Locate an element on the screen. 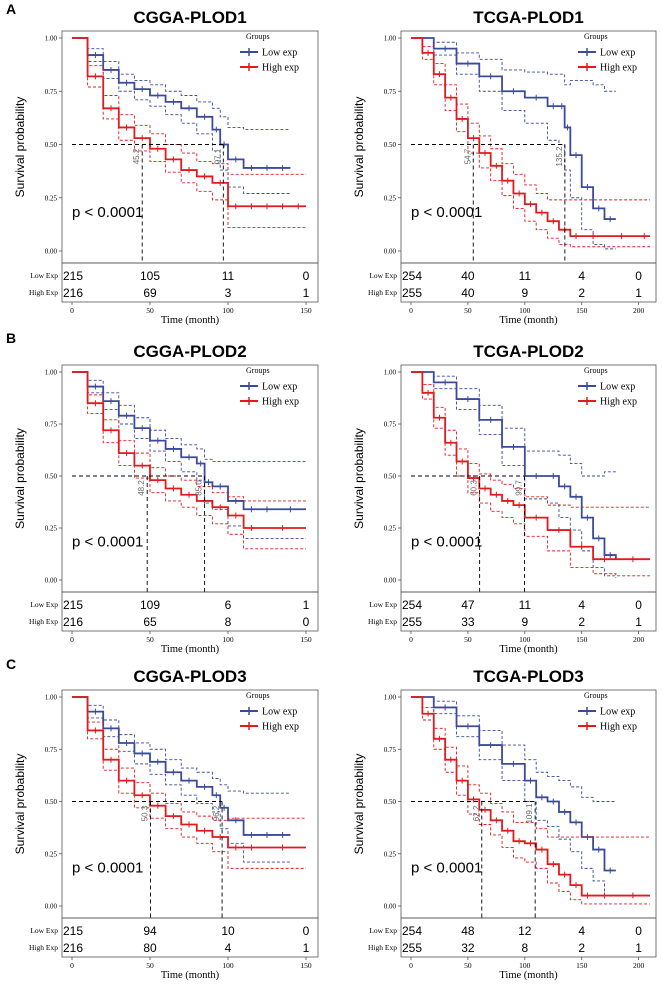 This screenshot has height=984, width=662. risk-count: 40 is located at coordinates (468, 293).